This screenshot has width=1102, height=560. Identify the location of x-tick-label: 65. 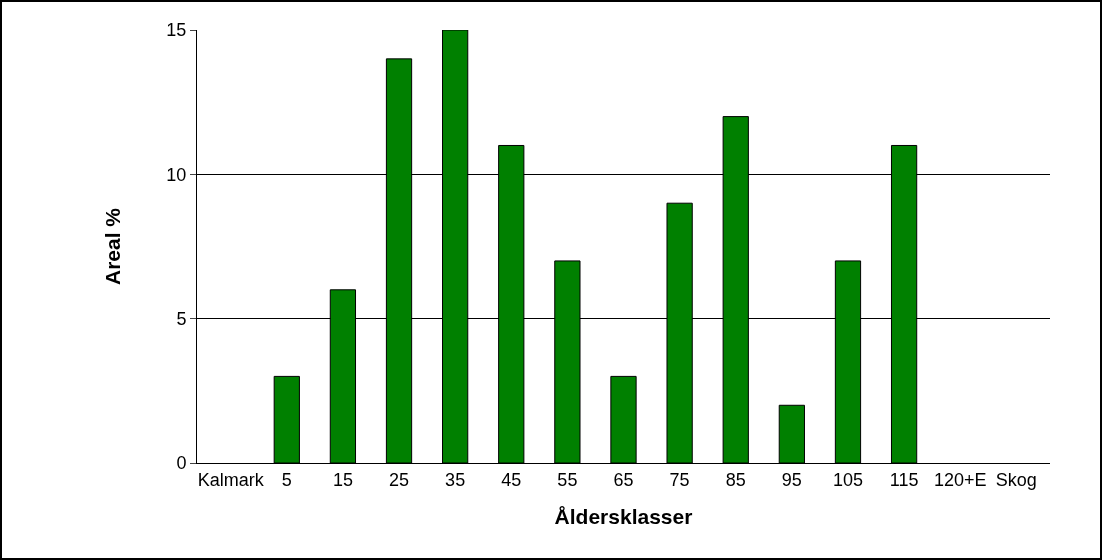
(623, 479).